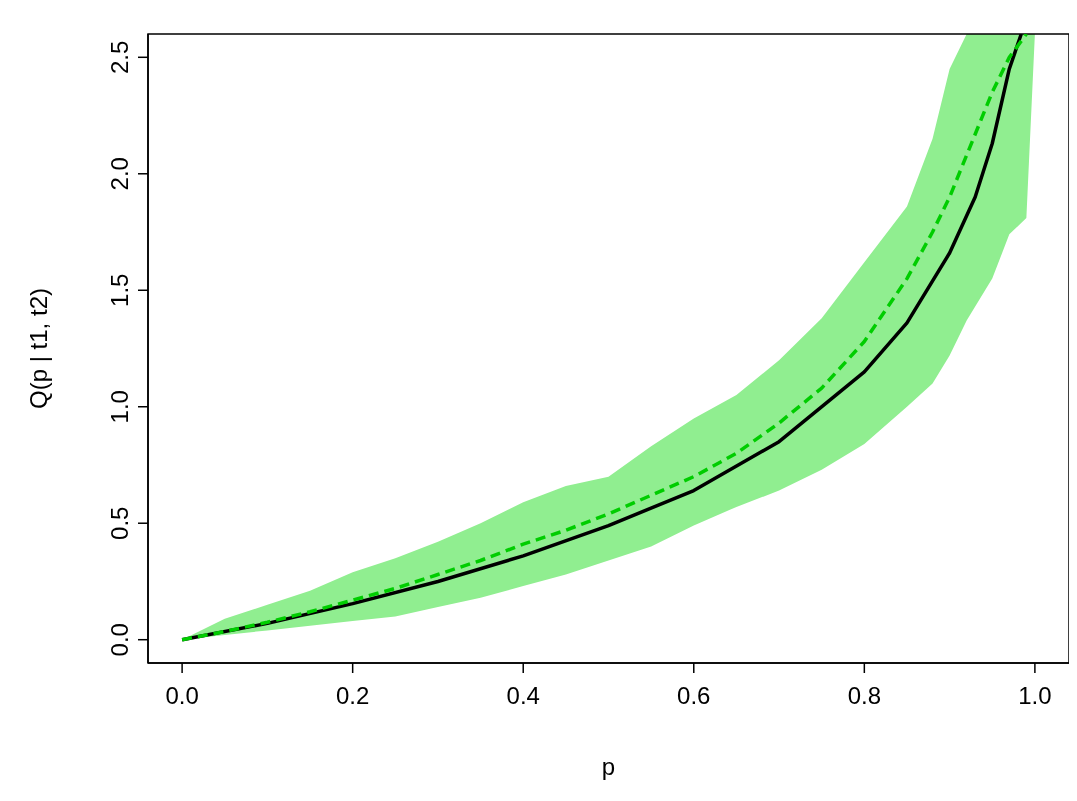 The height and width of the screenshot is (801, 1077). What do you see at coordinates (119, 407) in the screenshot?
I see `y-tick-label: 1.0` at bounding box center [119, 407].